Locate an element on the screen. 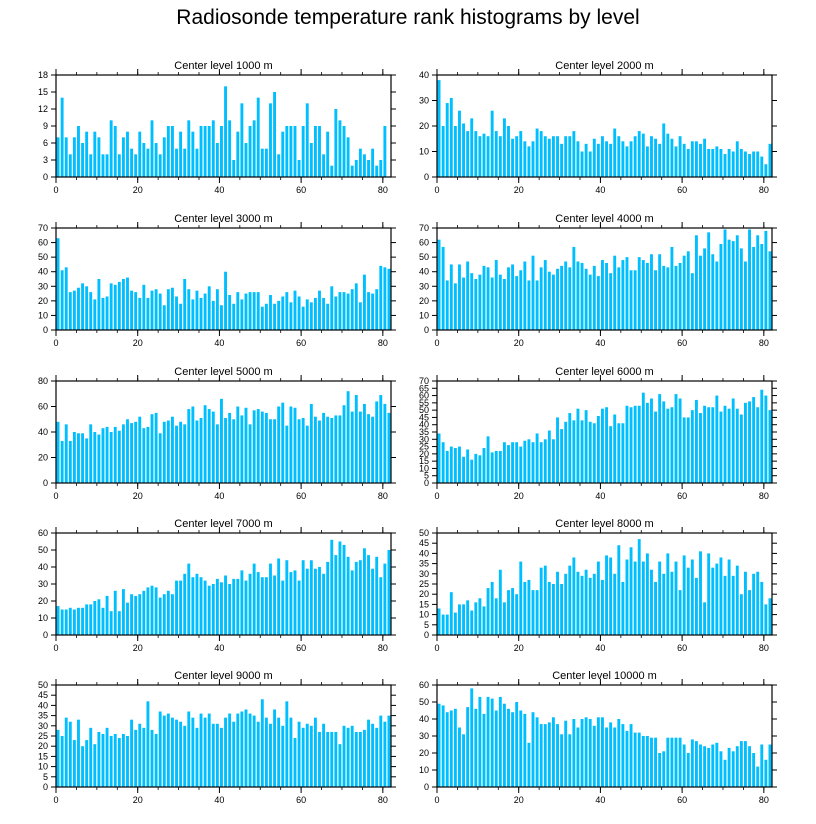 This screenshot has width=816, height=824. y-tick-label: 10 is located at coordinates (43, 315).